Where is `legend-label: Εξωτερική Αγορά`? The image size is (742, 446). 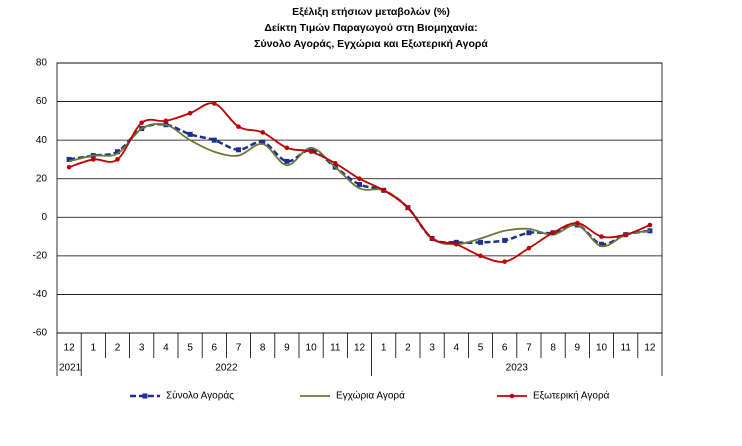
legend-label: Εξωτερική Αγορά is located at coordinates (571, 396).